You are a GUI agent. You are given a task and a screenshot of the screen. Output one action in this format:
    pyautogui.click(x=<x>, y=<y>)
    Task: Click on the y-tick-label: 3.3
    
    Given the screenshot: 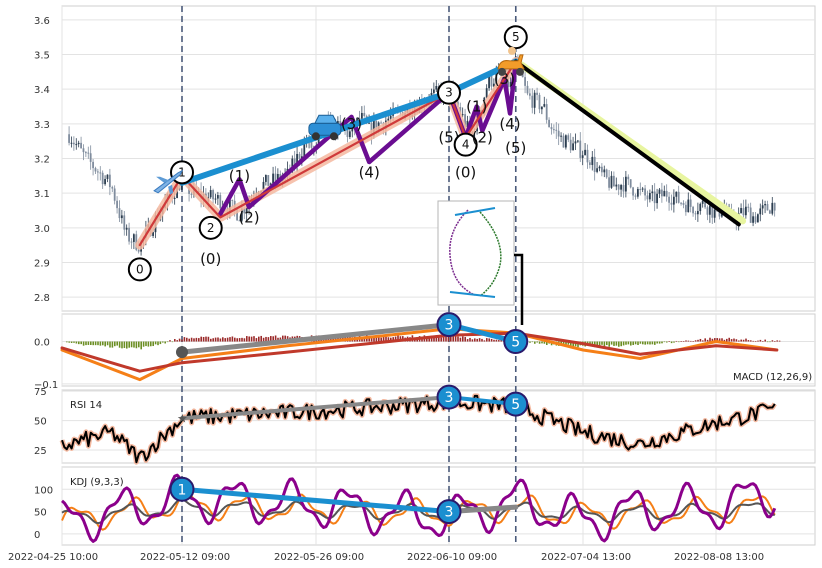 What is the action you would take?
    pyautogui.click(x=42, y=125)
    